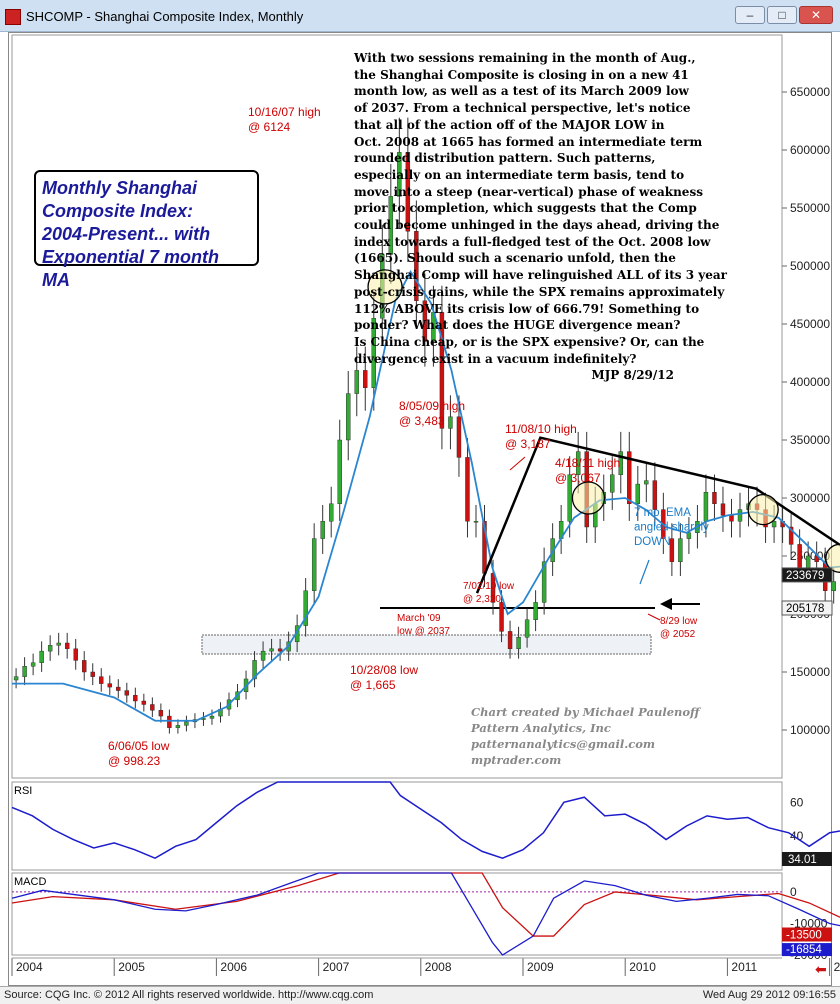 This screenshot has width=840, height=1004. Describe the element at coordinates (541, 429) in the screenshot. I see `annotation-2010-high-label: 11/08/10 high` at that location.